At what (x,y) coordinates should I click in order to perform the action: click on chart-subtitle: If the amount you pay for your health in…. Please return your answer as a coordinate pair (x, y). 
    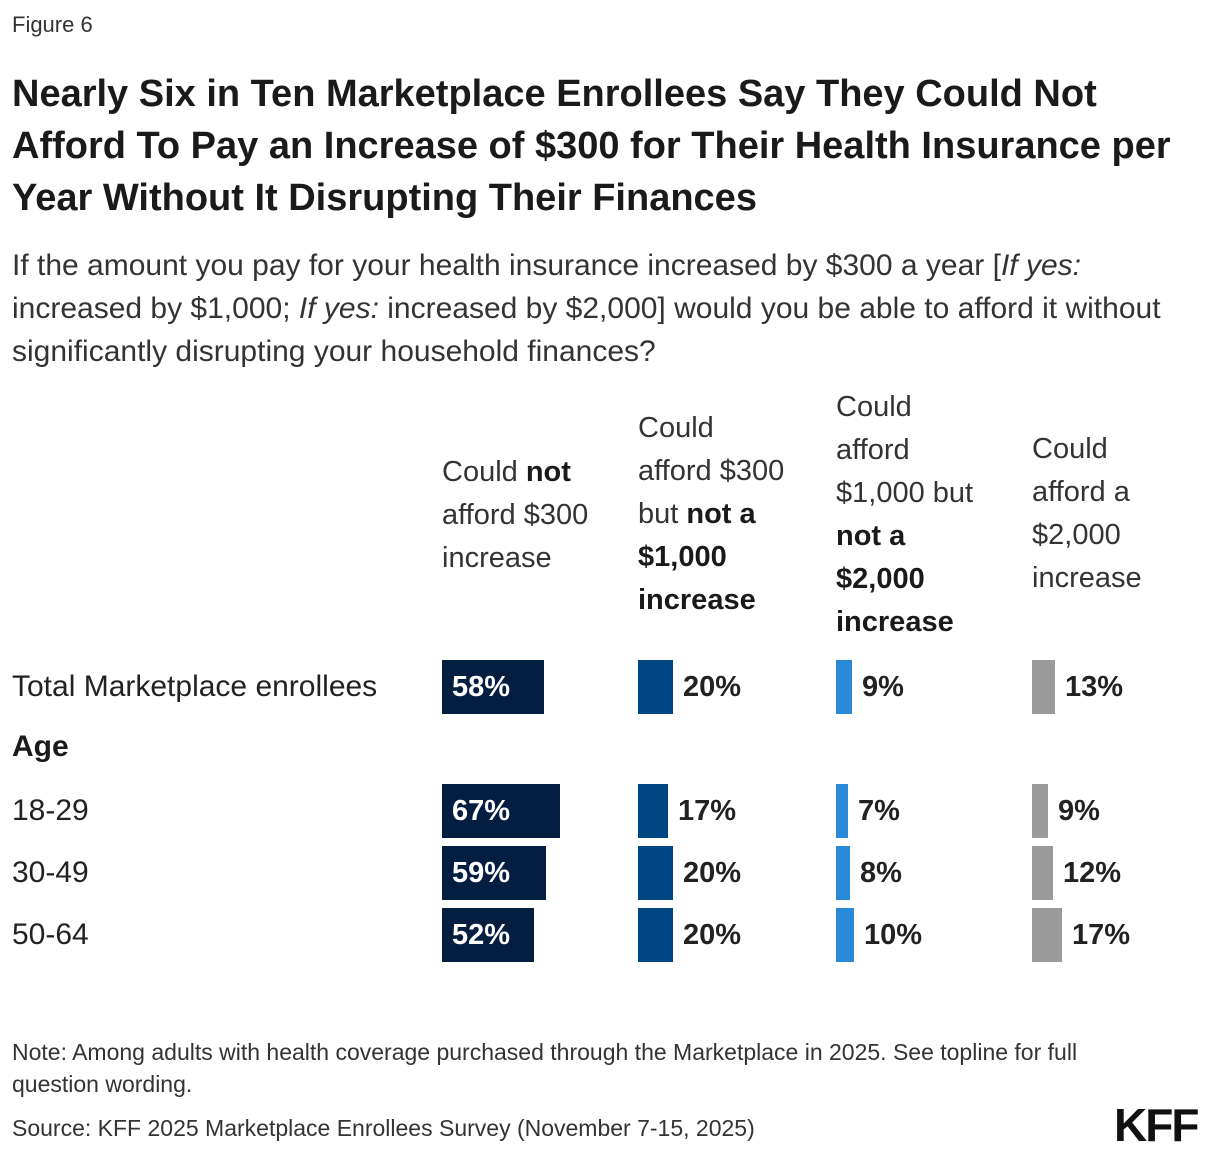
    Looking at the image, I should click on (612, 308).